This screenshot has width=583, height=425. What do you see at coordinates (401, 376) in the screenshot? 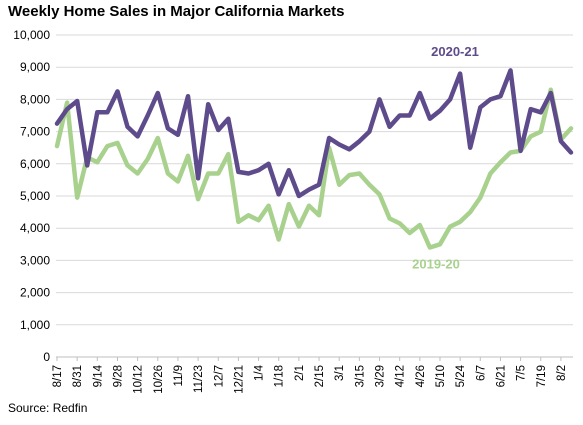
I see `x-tick-label: 4/12` at bounding box center [401, 376].